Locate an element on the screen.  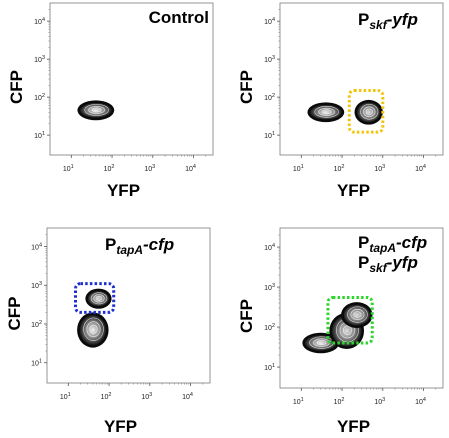
panel-title: Control is located at coordinates (179, 17).